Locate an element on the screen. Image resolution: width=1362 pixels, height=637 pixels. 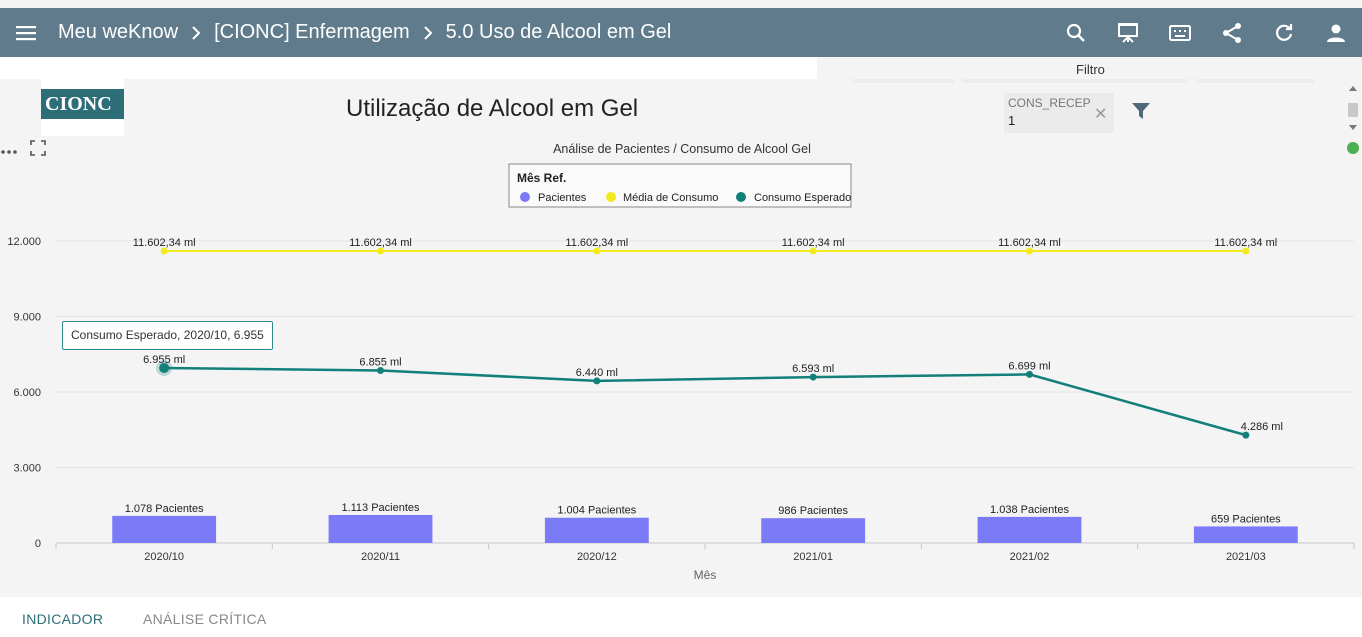
legend-label-media: Média de Consumo is located at coordinates (670, 198).